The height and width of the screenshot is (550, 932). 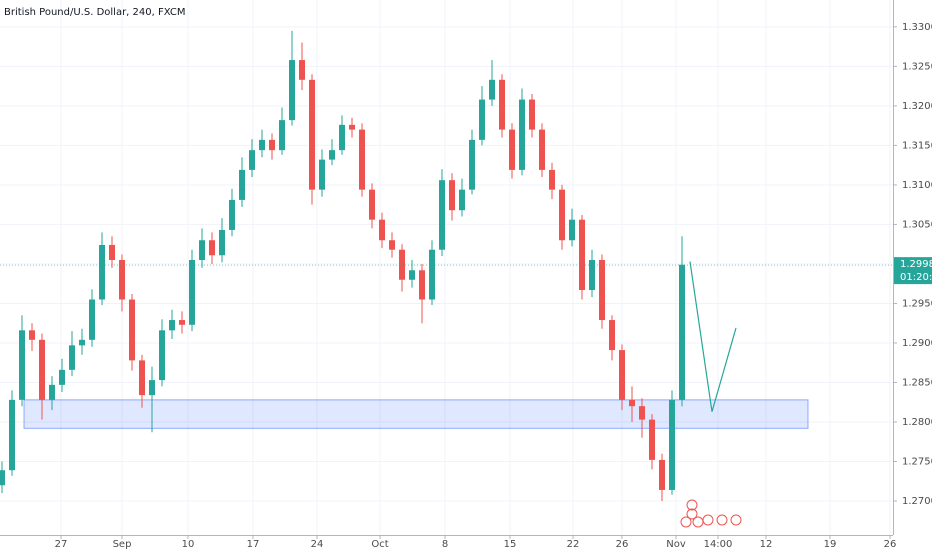 What do you see at coordinates (718, 544) in the screenshot?
I see `x-tick-label: 14:00` at bounding box center [718, 544].